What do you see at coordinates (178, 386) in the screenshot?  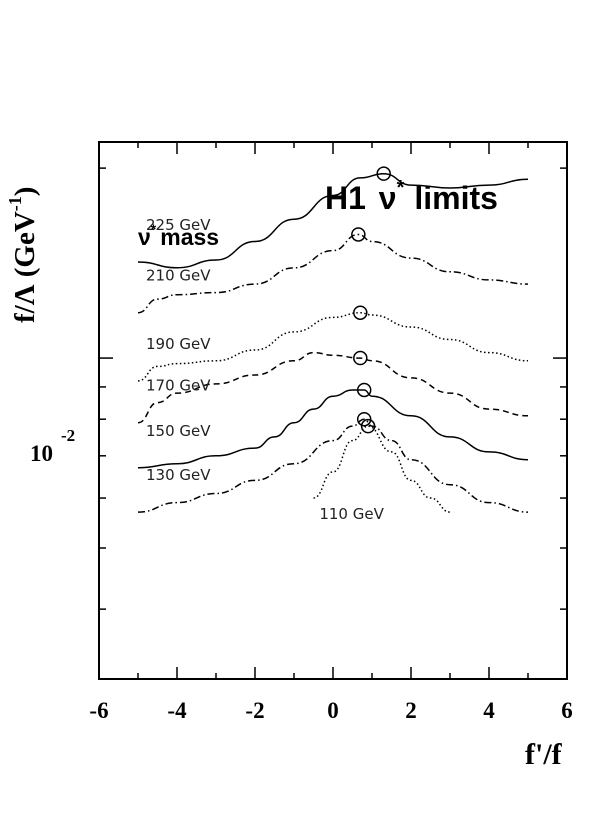 I see `series-label: 170 GeV` at bounding box center [178, 386].